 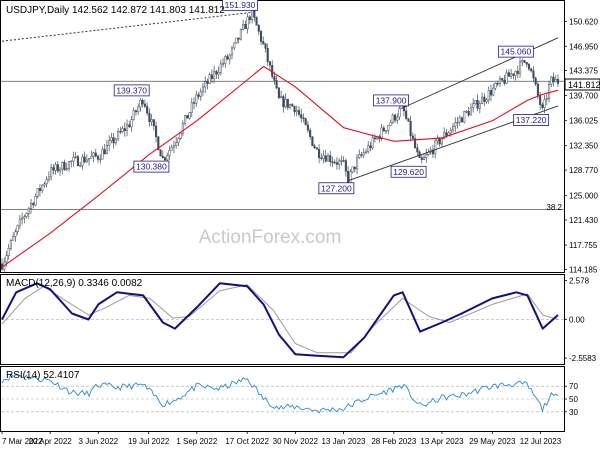 What do you see at coordinates (126, 26) in the screenshot?
I see `dotted-trendline` at bounding box center [126, 26].